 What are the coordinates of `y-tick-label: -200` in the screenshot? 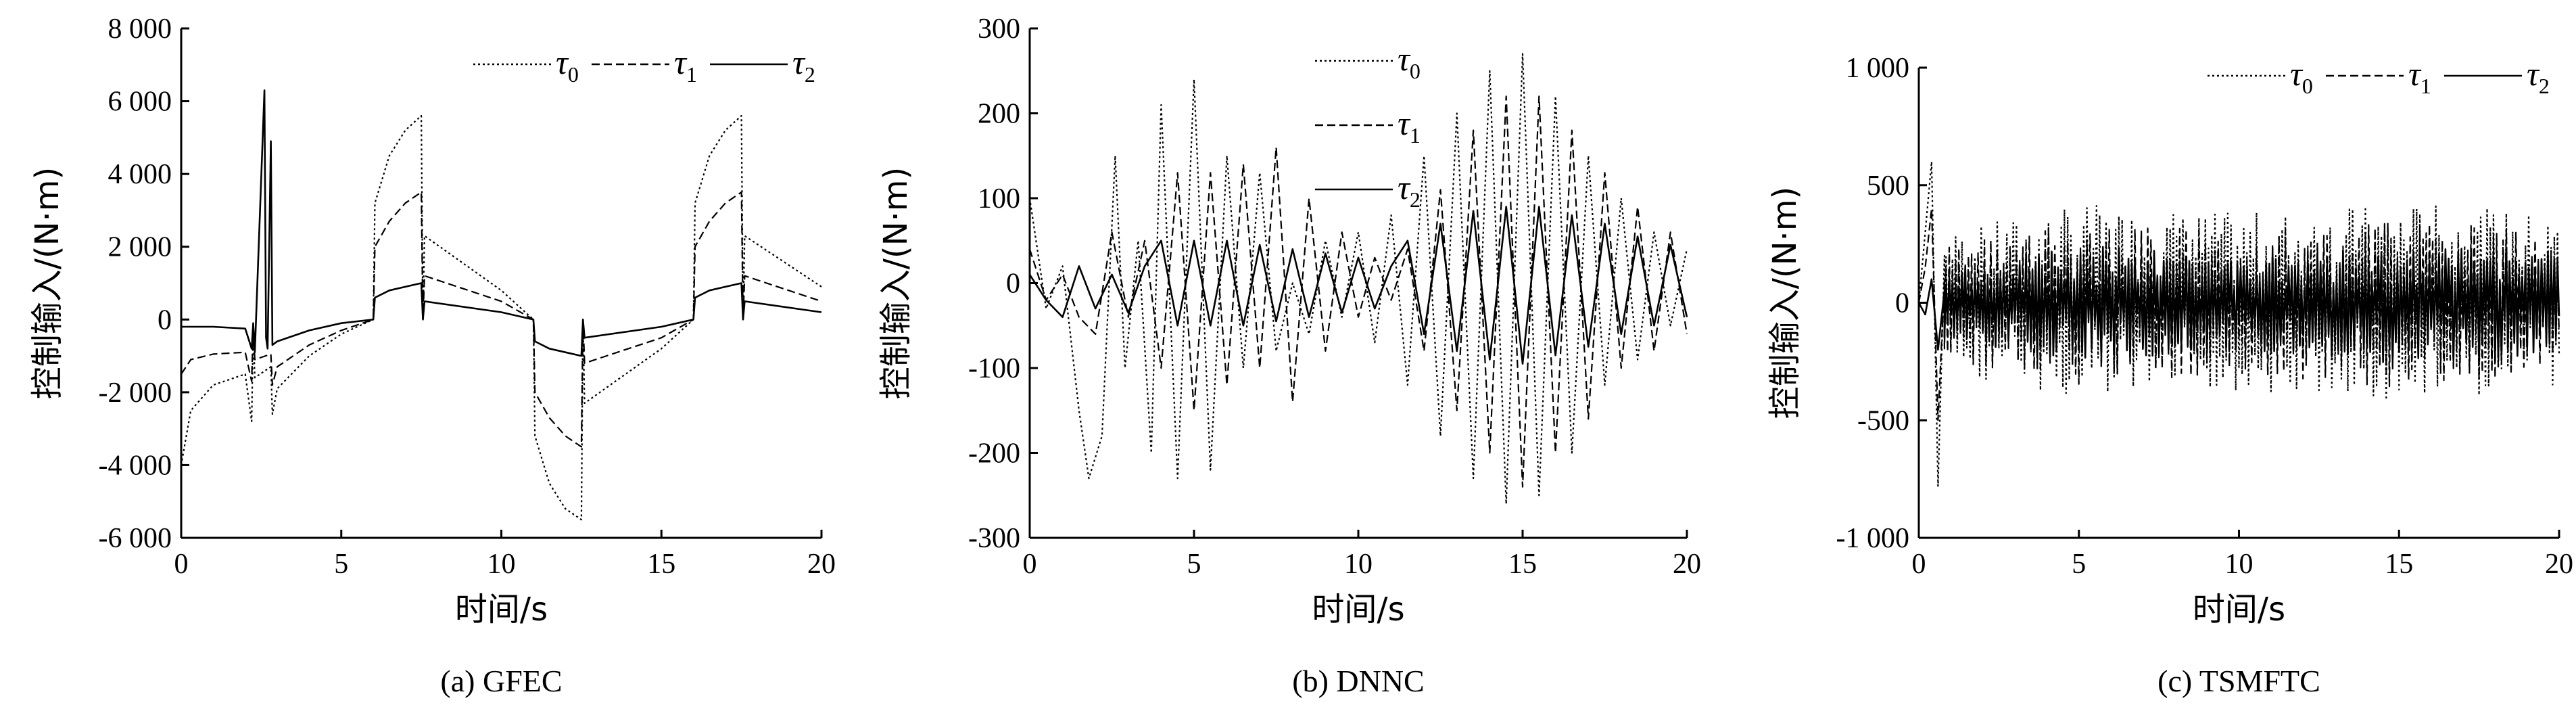 It's located at (994, 454).